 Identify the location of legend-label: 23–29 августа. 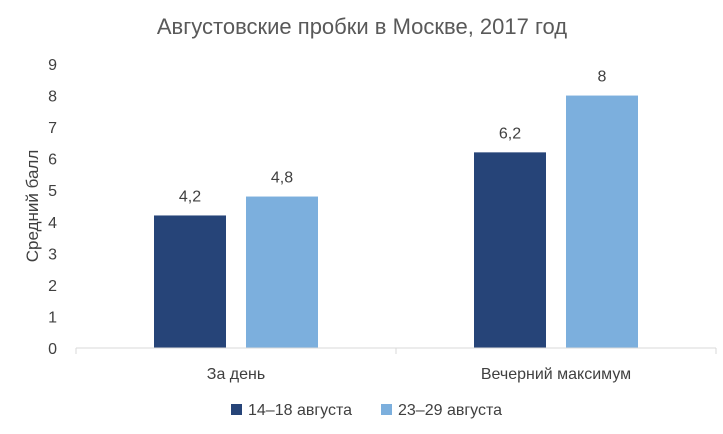
(450, 410).